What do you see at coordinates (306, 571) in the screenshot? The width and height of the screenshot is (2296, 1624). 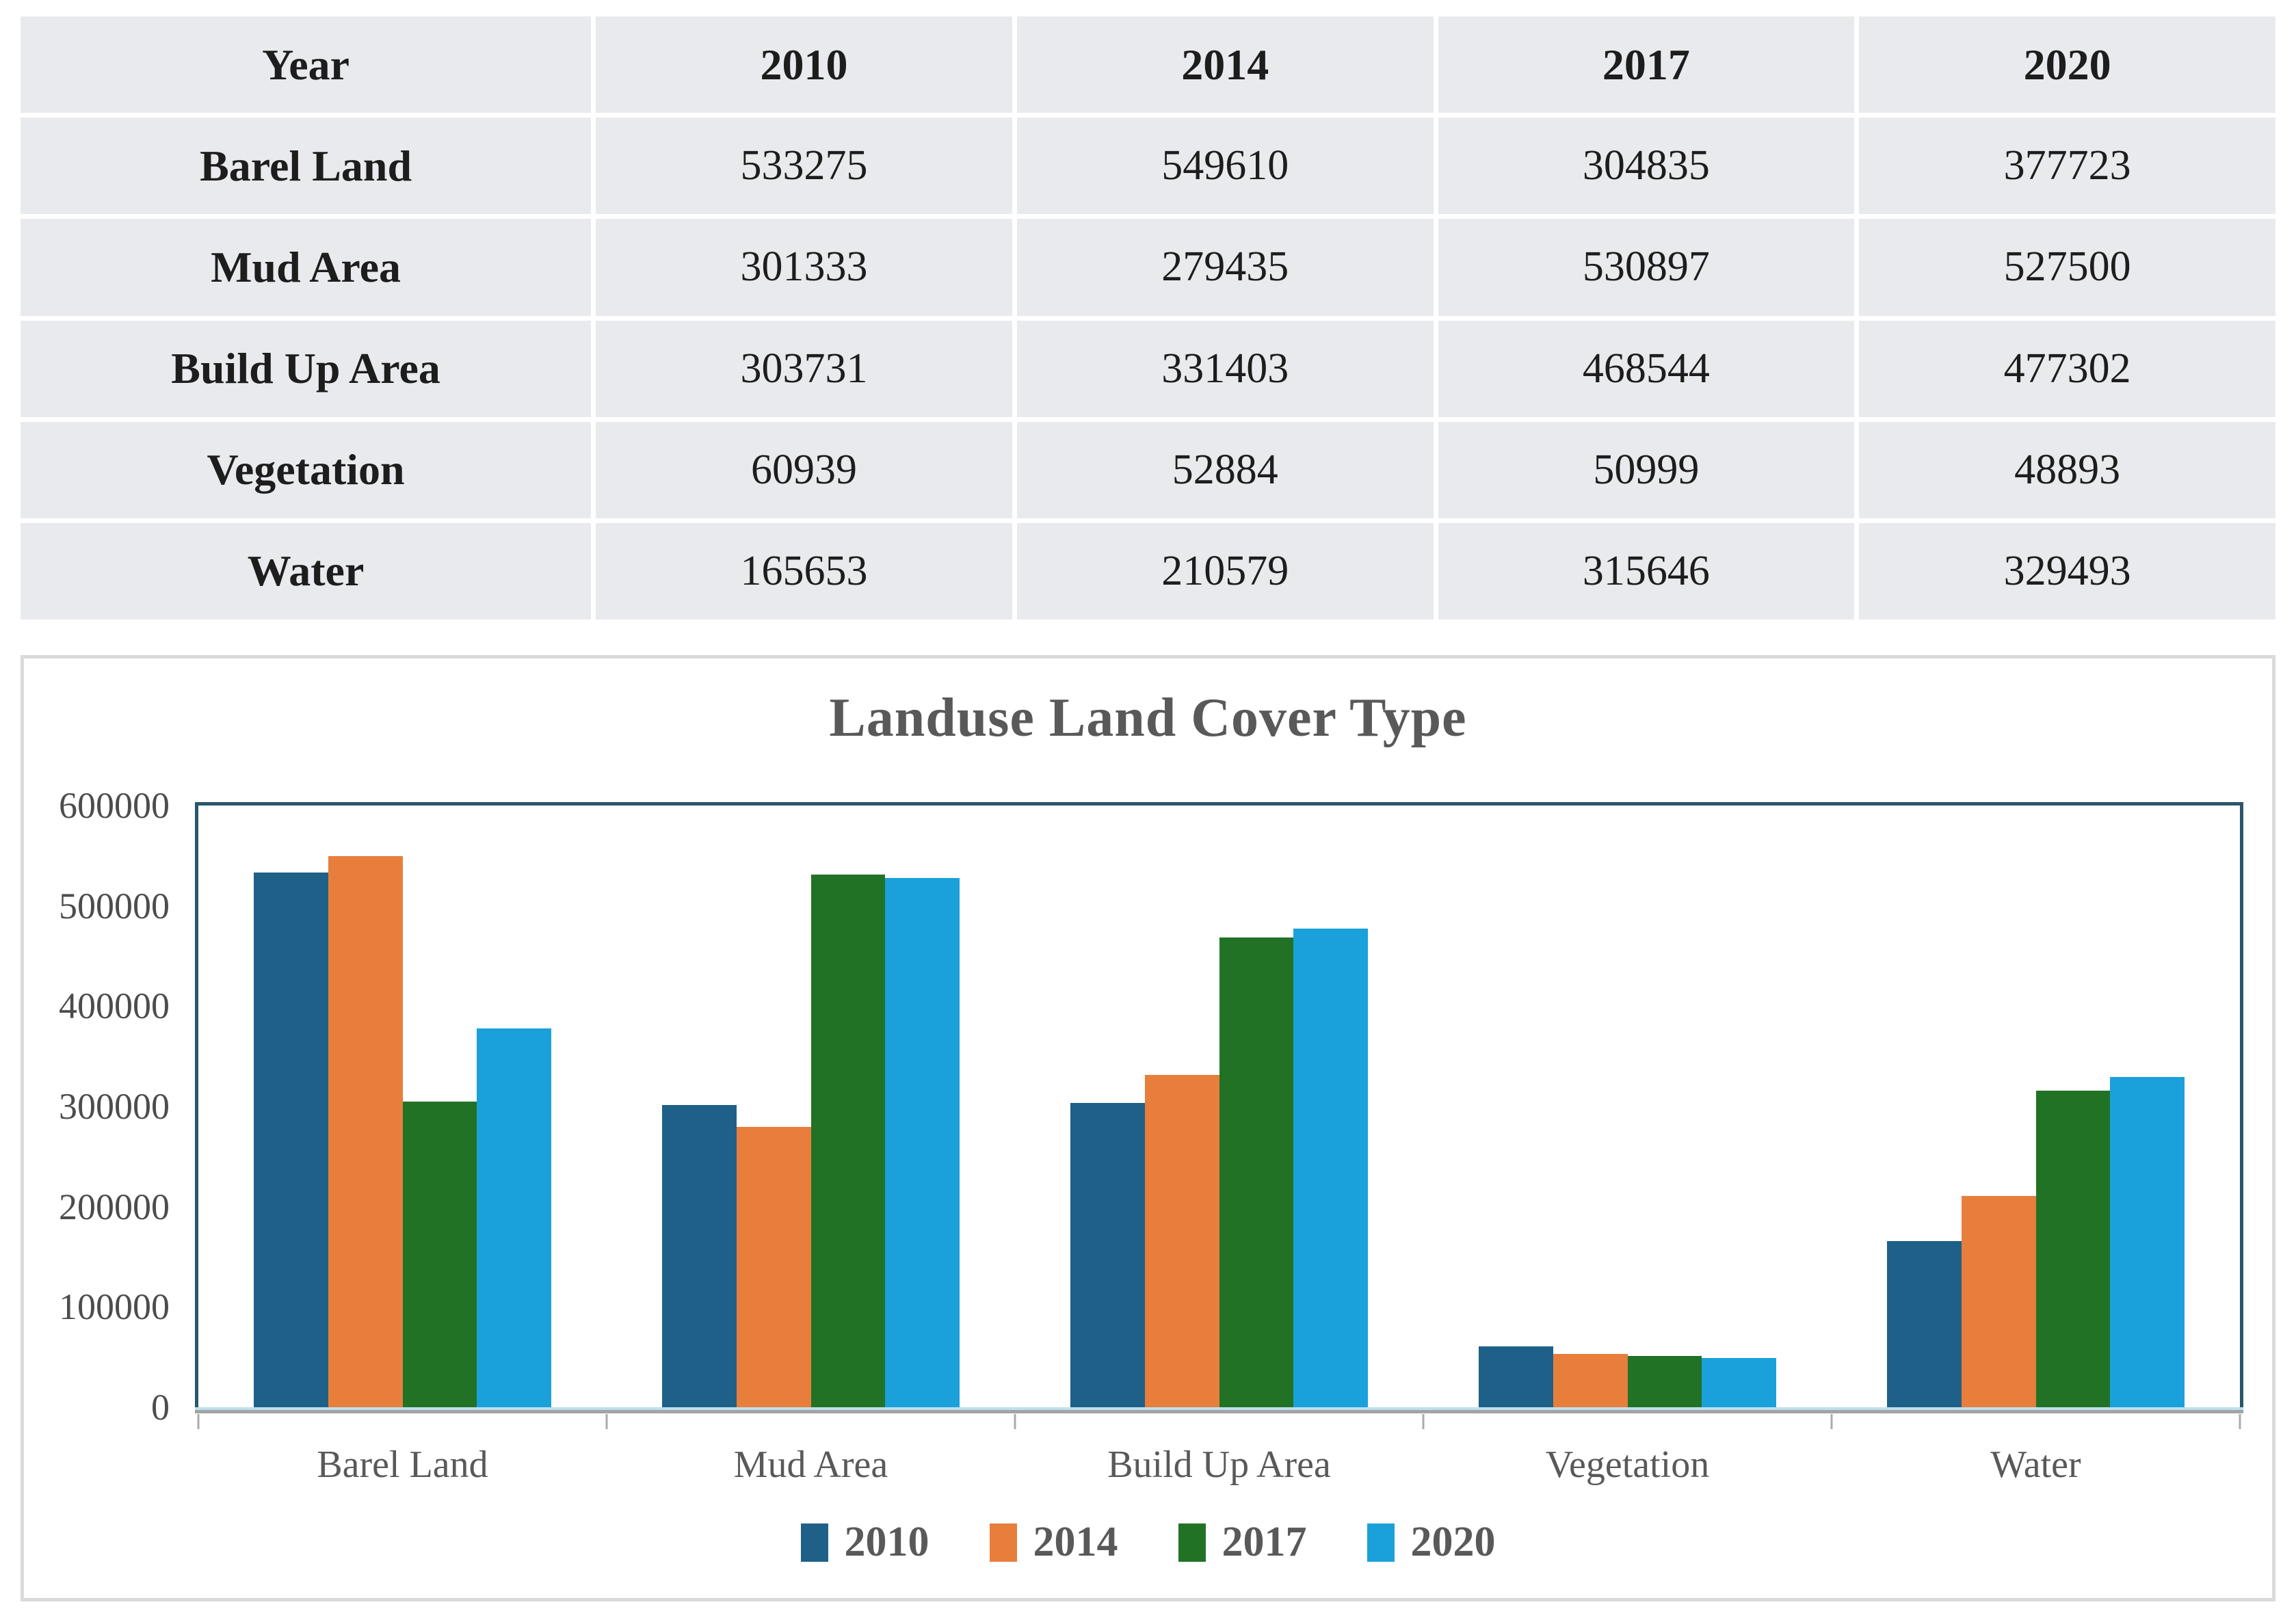 I see `table-row-label: Water` at bounding box center [306, 571].